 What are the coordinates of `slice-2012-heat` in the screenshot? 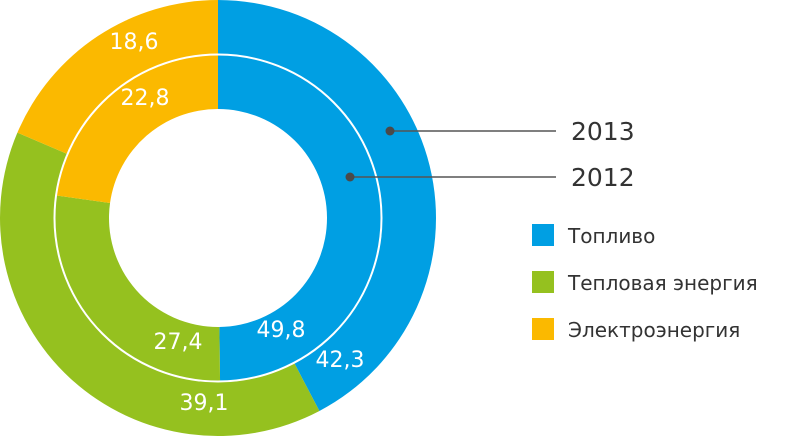 It's located at (138, 288).